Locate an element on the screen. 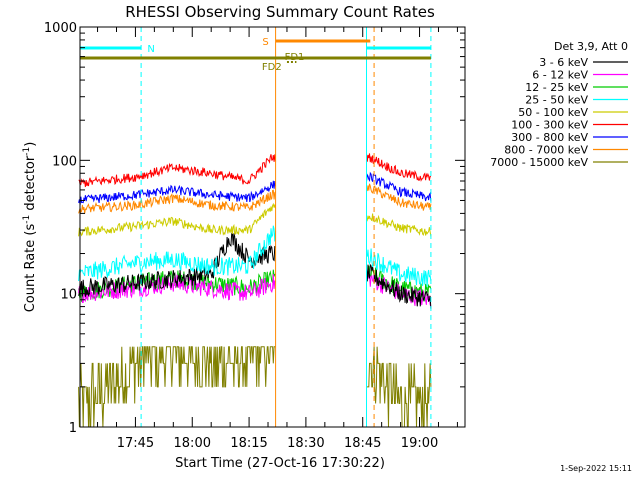 The width and height of the screenshot is (640, 480). flag-label: S is located at coordinates (265, 42).